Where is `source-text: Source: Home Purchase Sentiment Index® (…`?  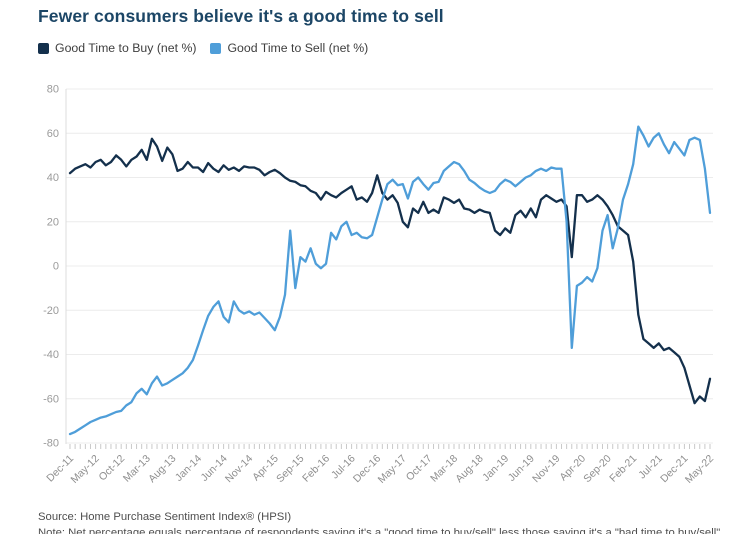 source-text: Source: Home Purchase Sentiment Index® (… is located at coordinates (165, 517).